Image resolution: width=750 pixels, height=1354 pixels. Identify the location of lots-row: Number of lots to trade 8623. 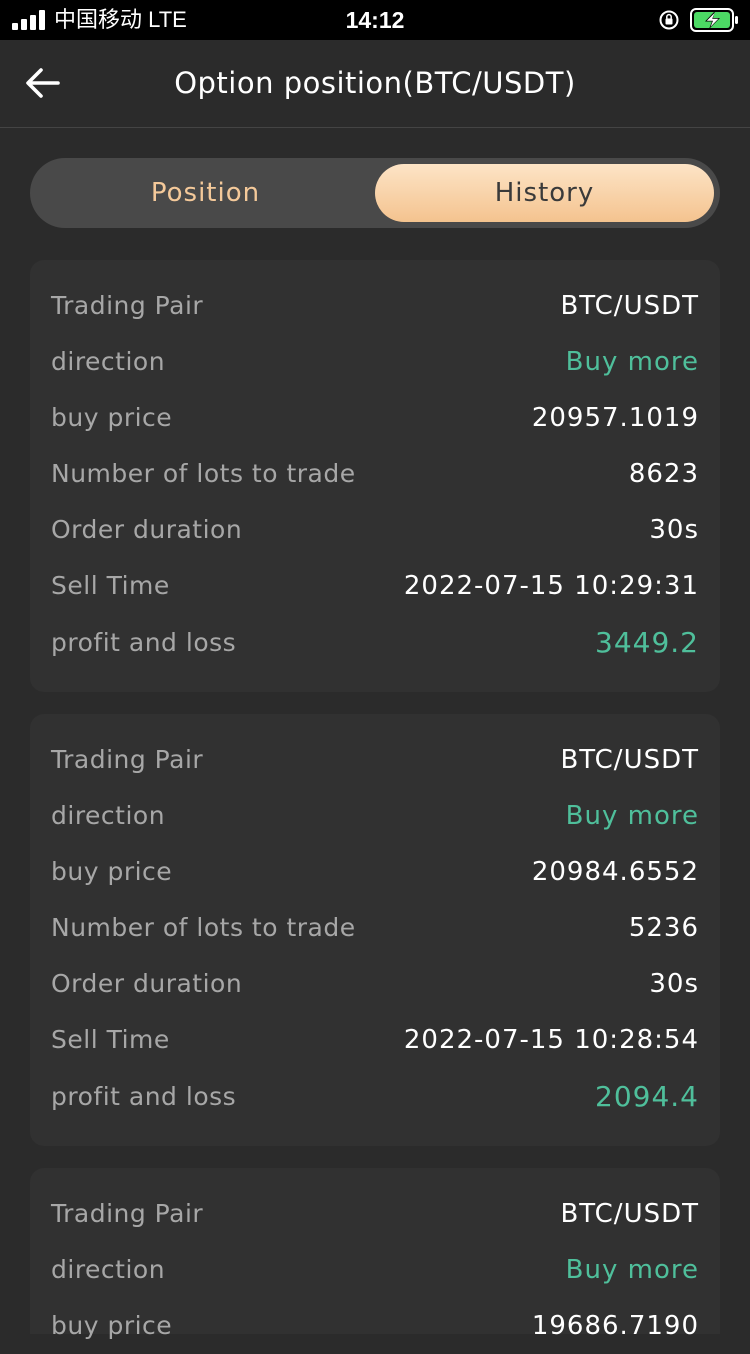
(375, 474).